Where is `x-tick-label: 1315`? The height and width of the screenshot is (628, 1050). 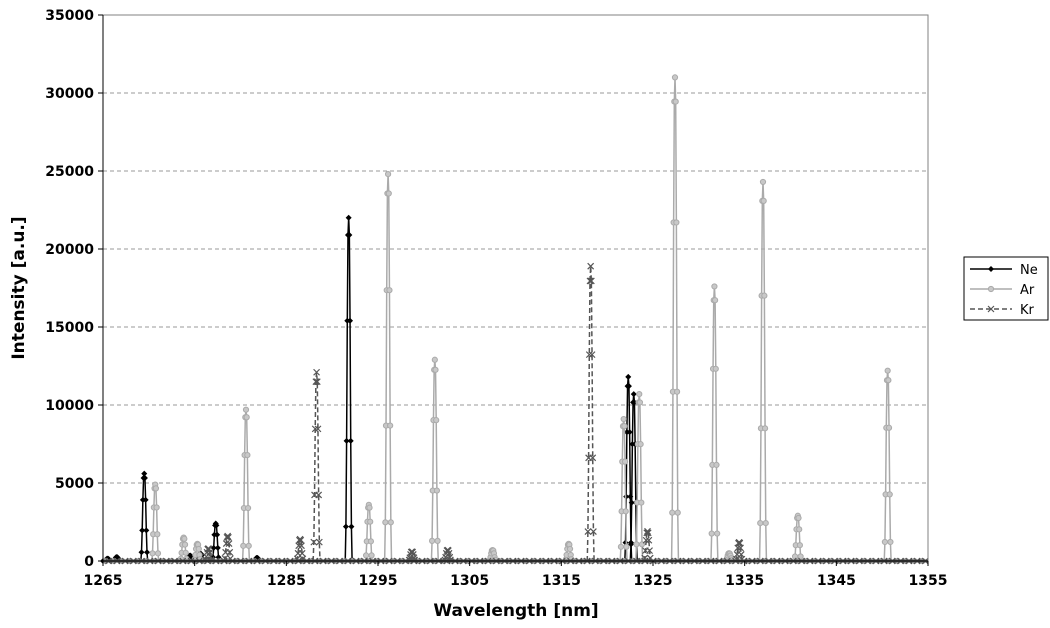 x-tick-label: 1315 is located at coordinates (561, 581).